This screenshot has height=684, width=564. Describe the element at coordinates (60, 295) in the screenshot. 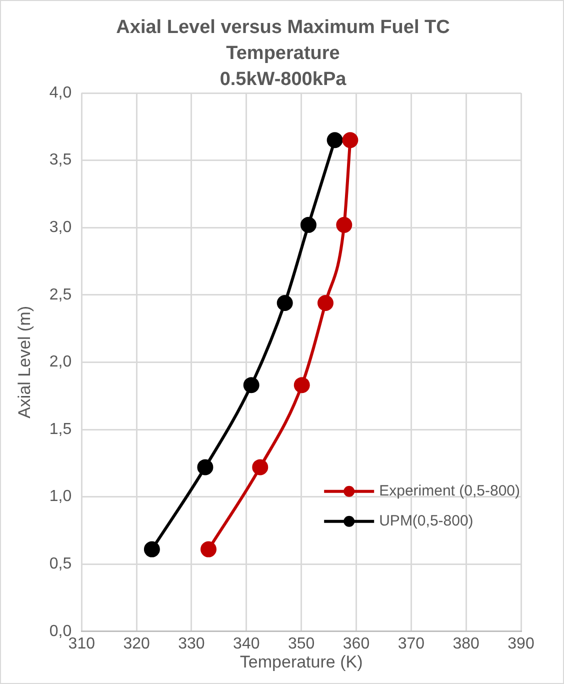

I see `y-tick-label: 2,5` at that location.